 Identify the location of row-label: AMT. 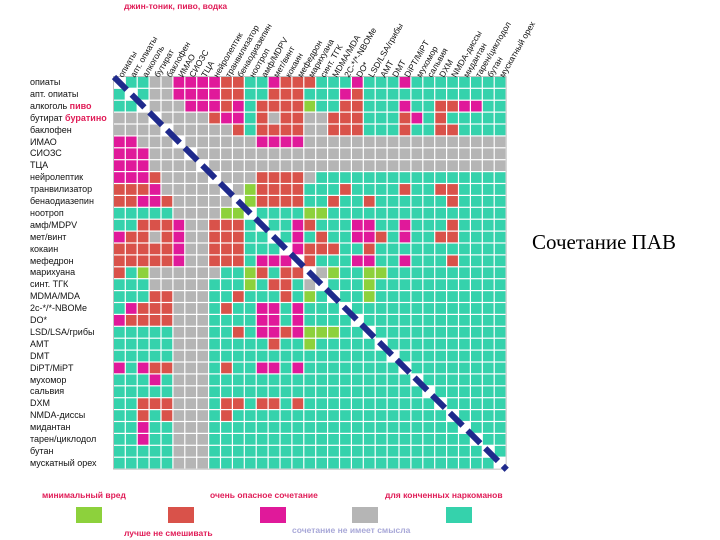
(39, 343).